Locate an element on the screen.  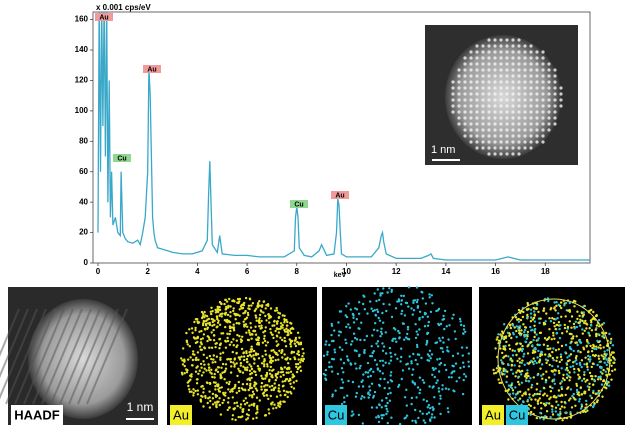
peak-label-box is located at coordinates (152, 69).